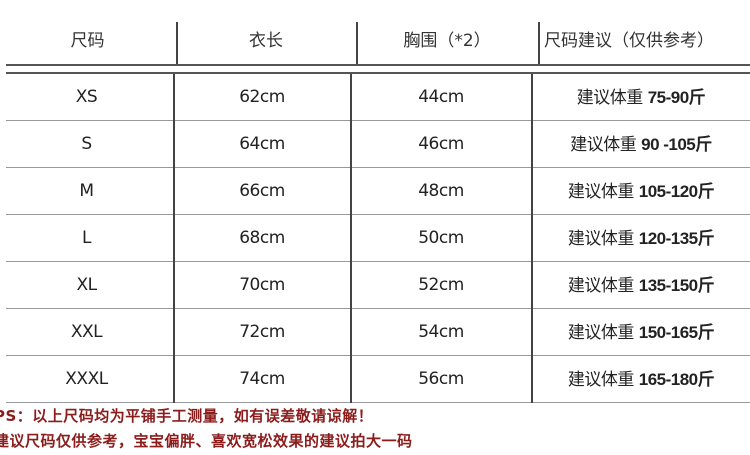 This screenshot has height=455, width=750. What do you see at coordinates (375, 97) in the screenshot?
I see `table-row: XS 62cm 44cm 建议体重 75-90斤` at bounding box center [375, 97].